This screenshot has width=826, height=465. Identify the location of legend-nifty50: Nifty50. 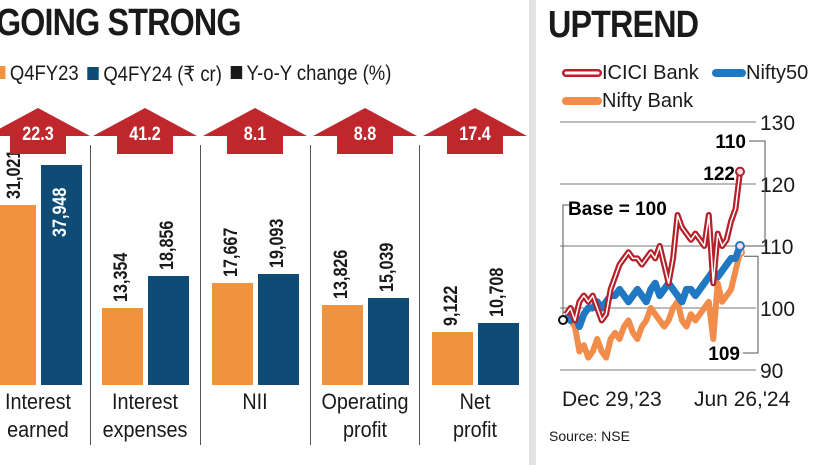
(760, 73).